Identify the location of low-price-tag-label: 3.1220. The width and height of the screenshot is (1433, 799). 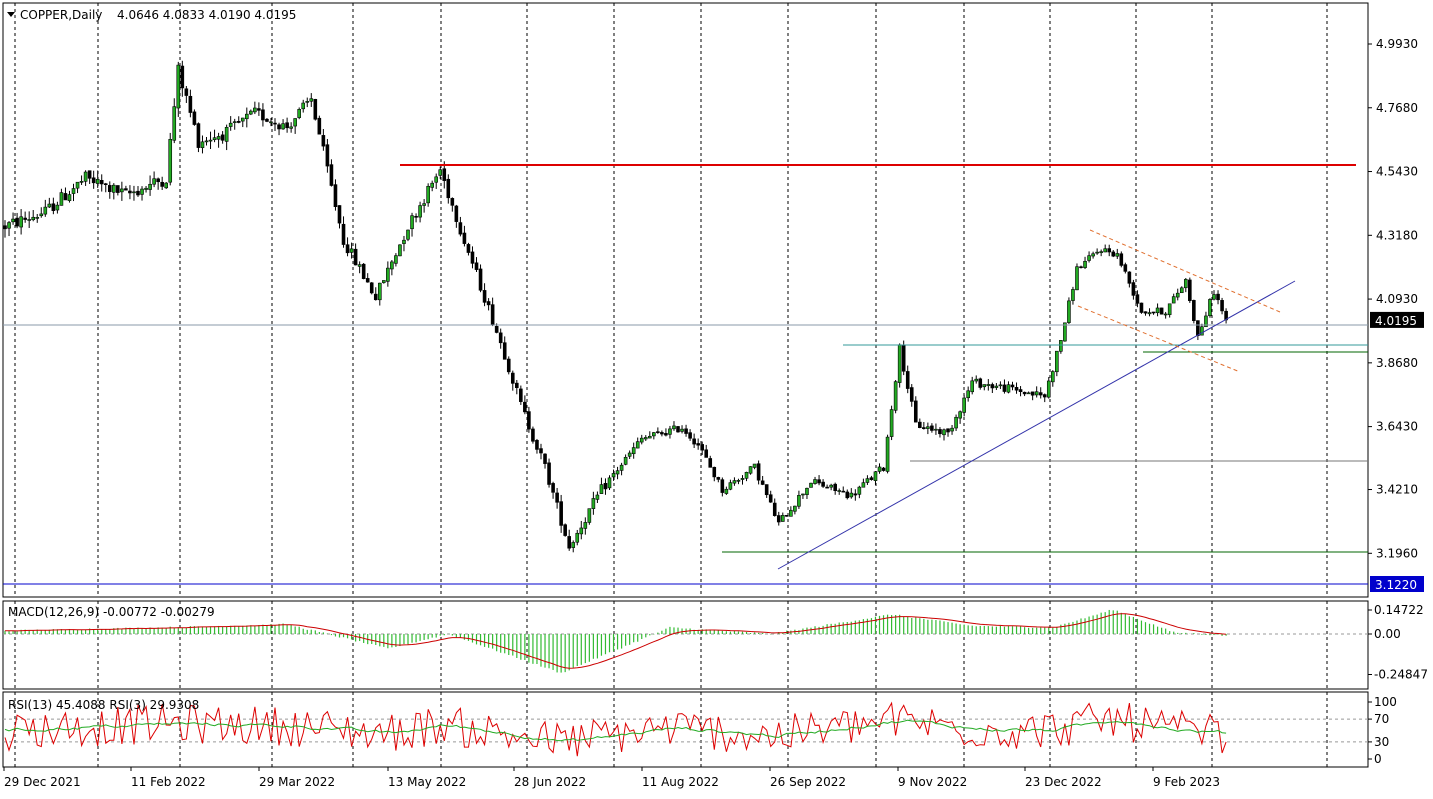
(1396, 585).